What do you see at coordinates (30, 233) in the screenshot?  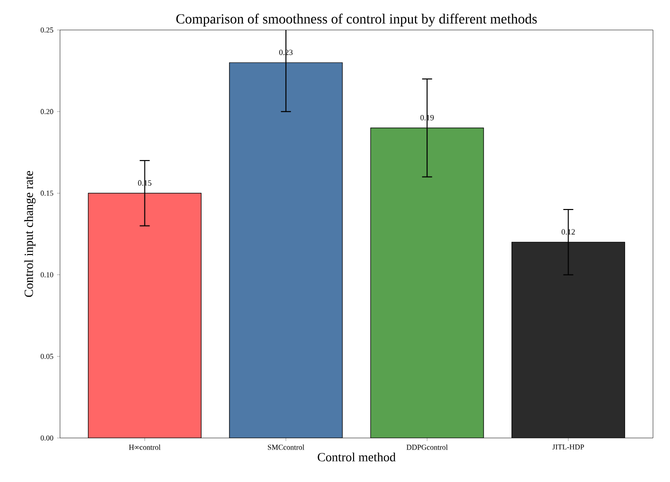 I see `y-axis-title: Control input change rate` at bounding box center [30, 233].